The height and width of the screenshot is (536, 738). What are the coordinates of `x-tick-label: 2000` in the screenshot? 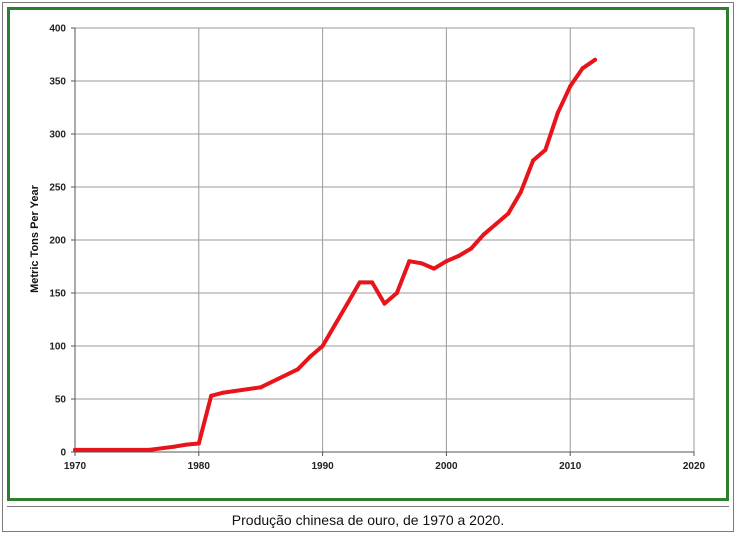 It's located at (446, 466).